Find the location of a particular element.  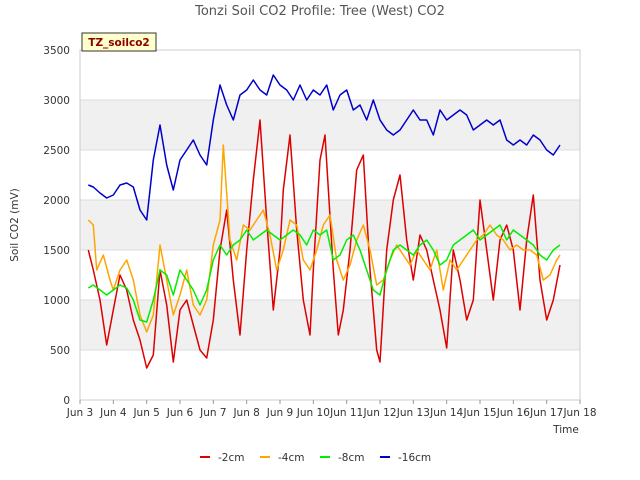

legend: -2cm -4cm -8cm -16cm is located at coordinates (315, 458).